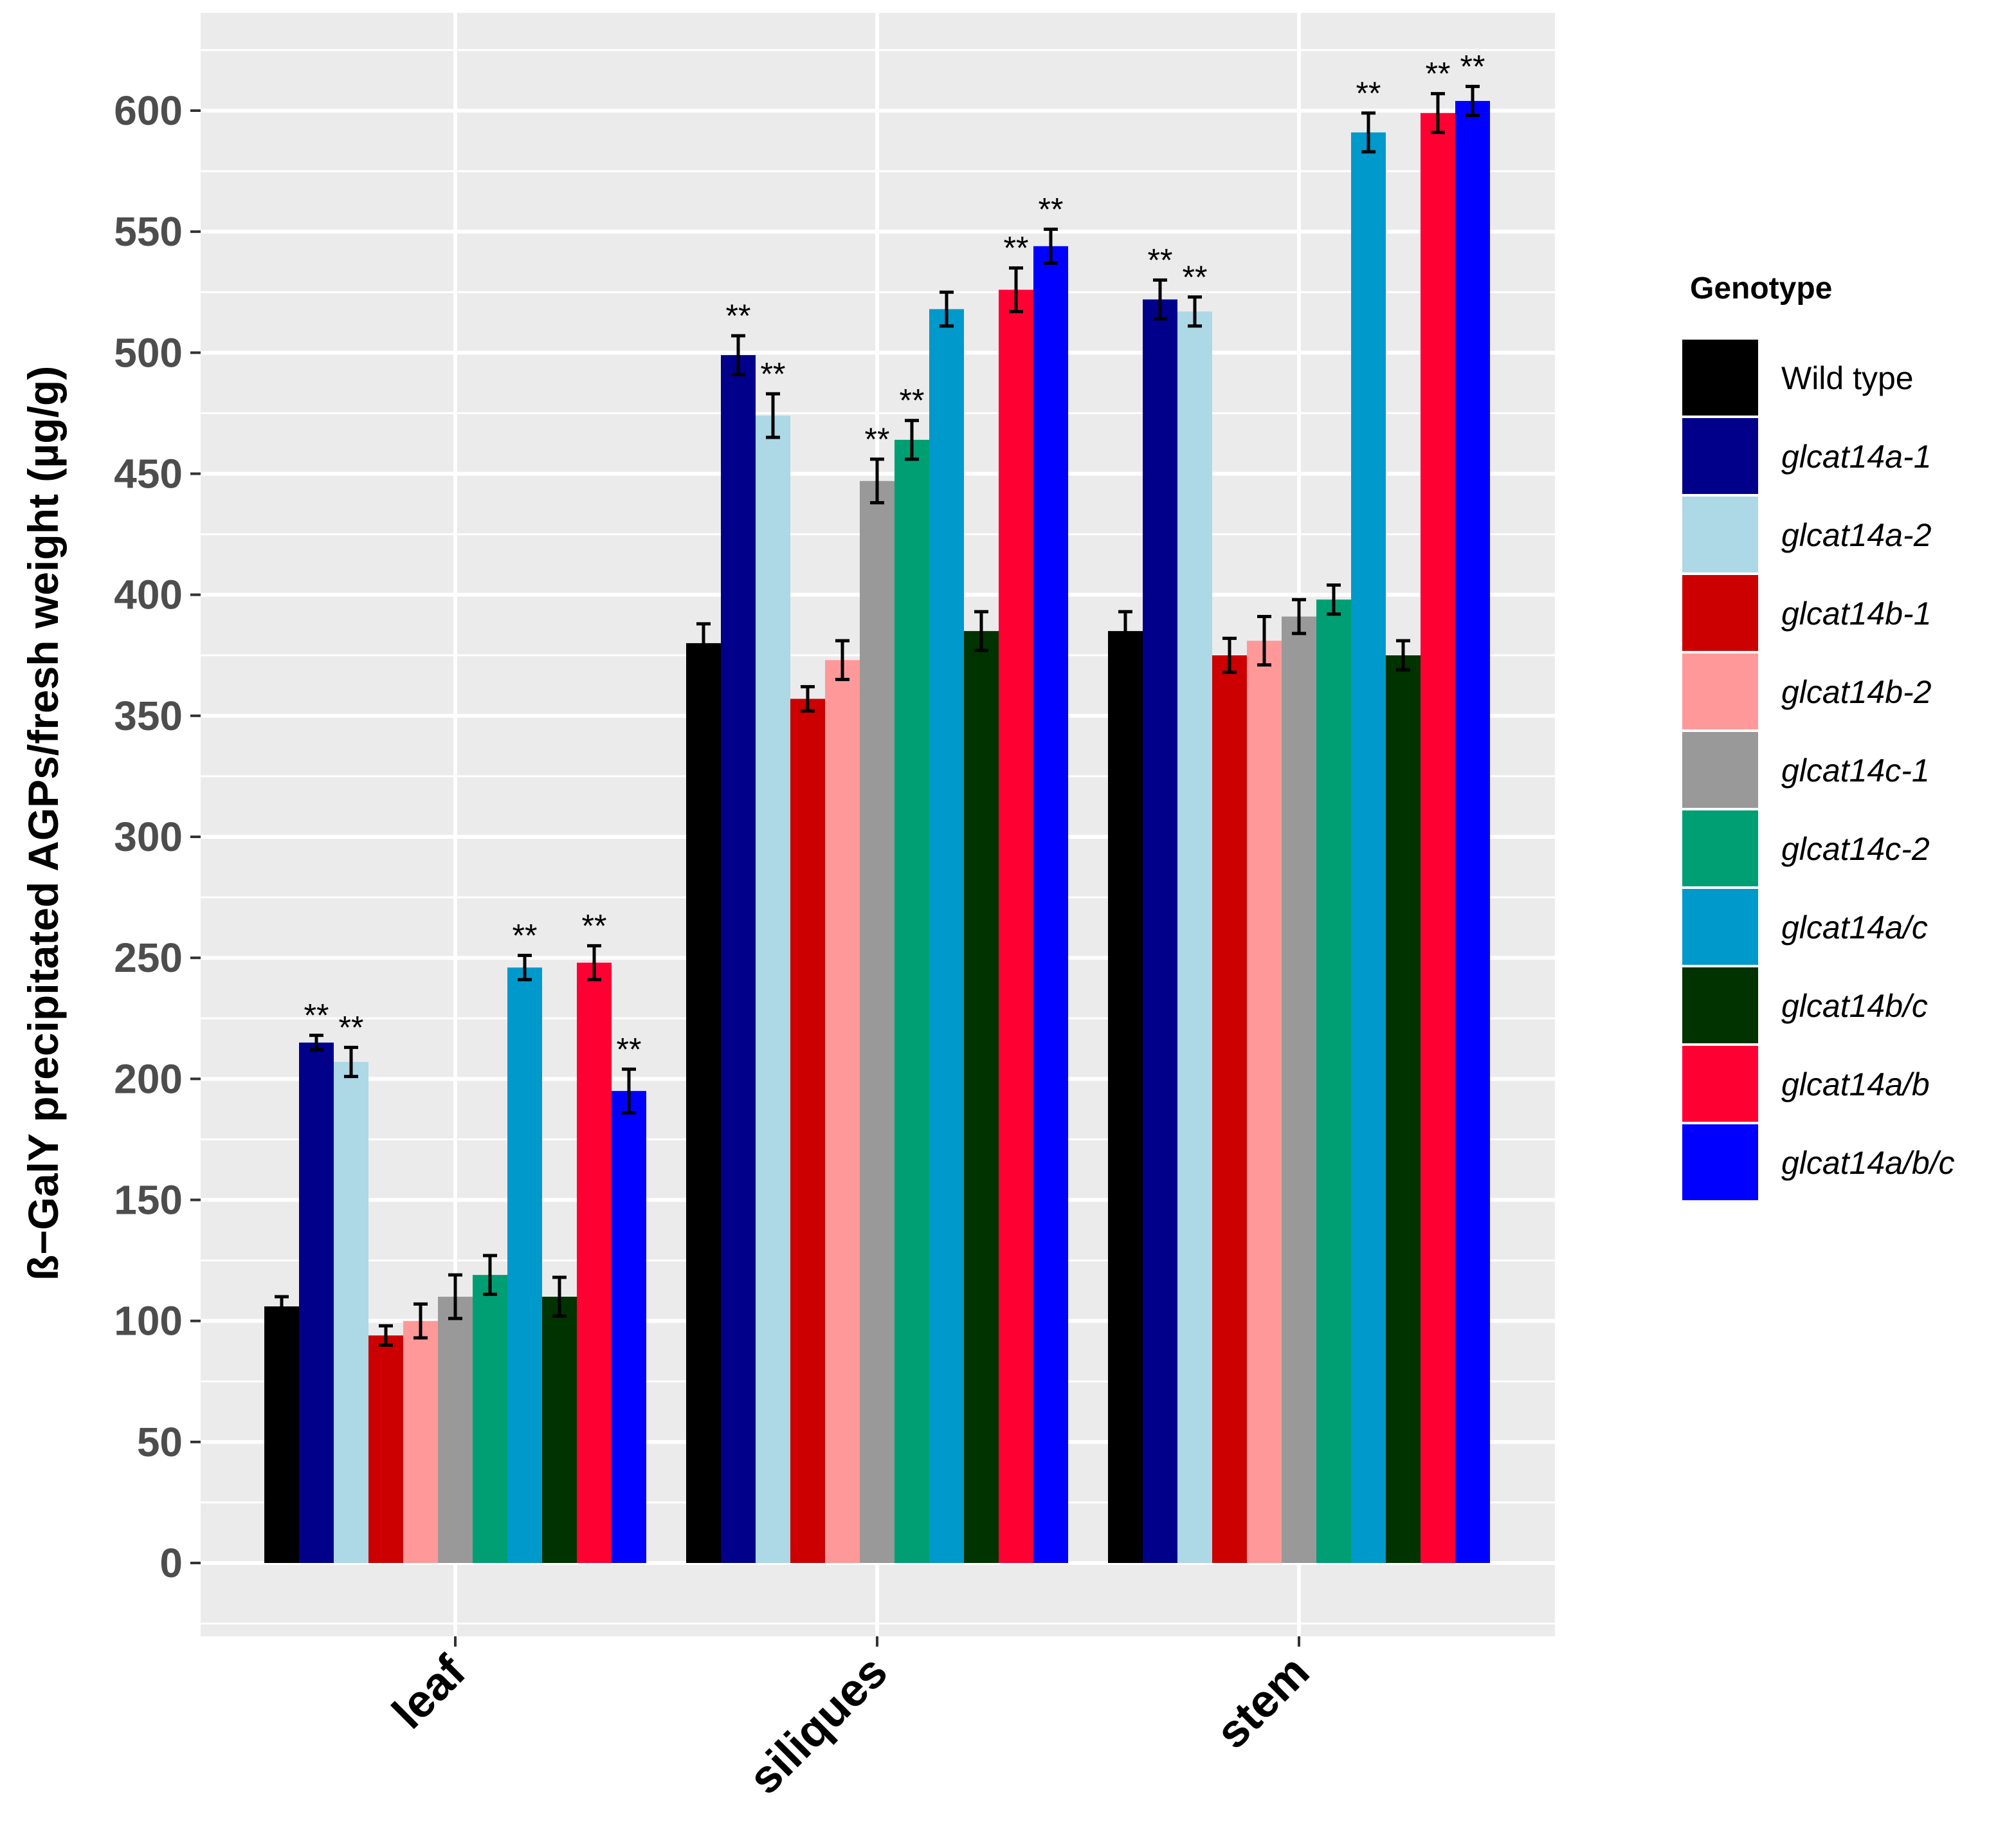 This screenshot has height=1846, width=2016. I want to click on y-tick-label: 0, so click(171, 1563).